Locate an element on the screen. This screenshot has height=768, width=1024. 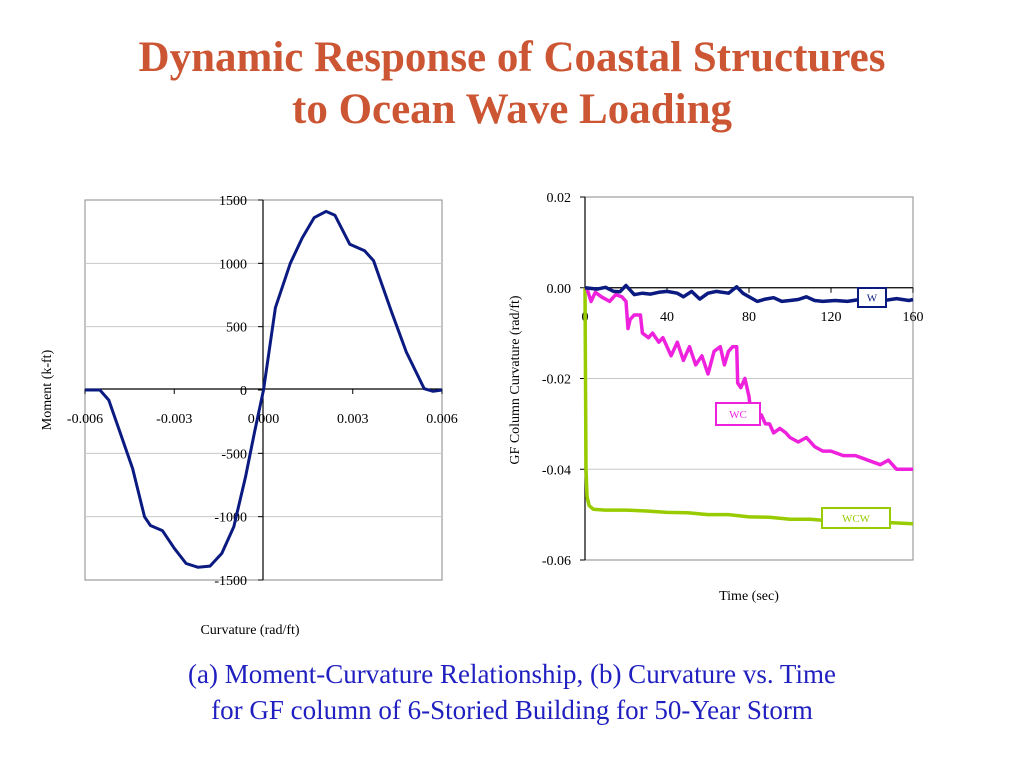
y-tick-label: -1500 is located at coordinates (230, 581).